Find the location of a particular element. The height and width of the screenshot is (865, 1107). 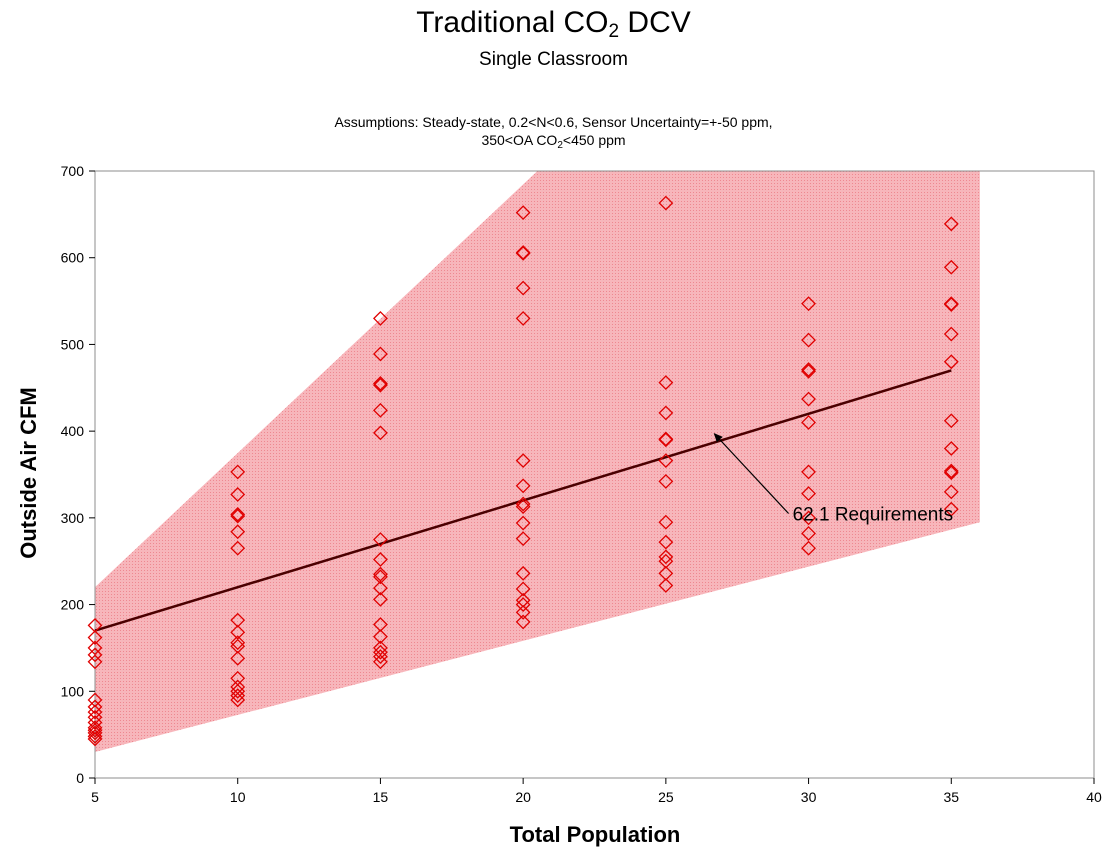

y-tick-label: 300 is located at coordinates (73, 518).